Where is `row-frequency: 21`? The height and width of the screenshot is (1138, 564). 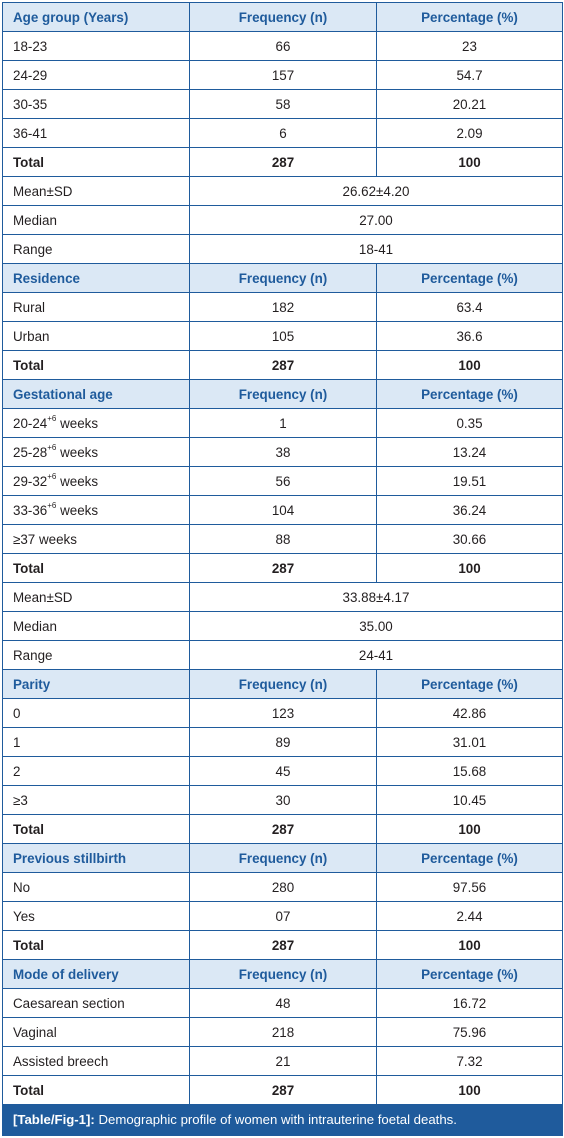 row-frequency: 21 is located at coordinates (283, 1061).